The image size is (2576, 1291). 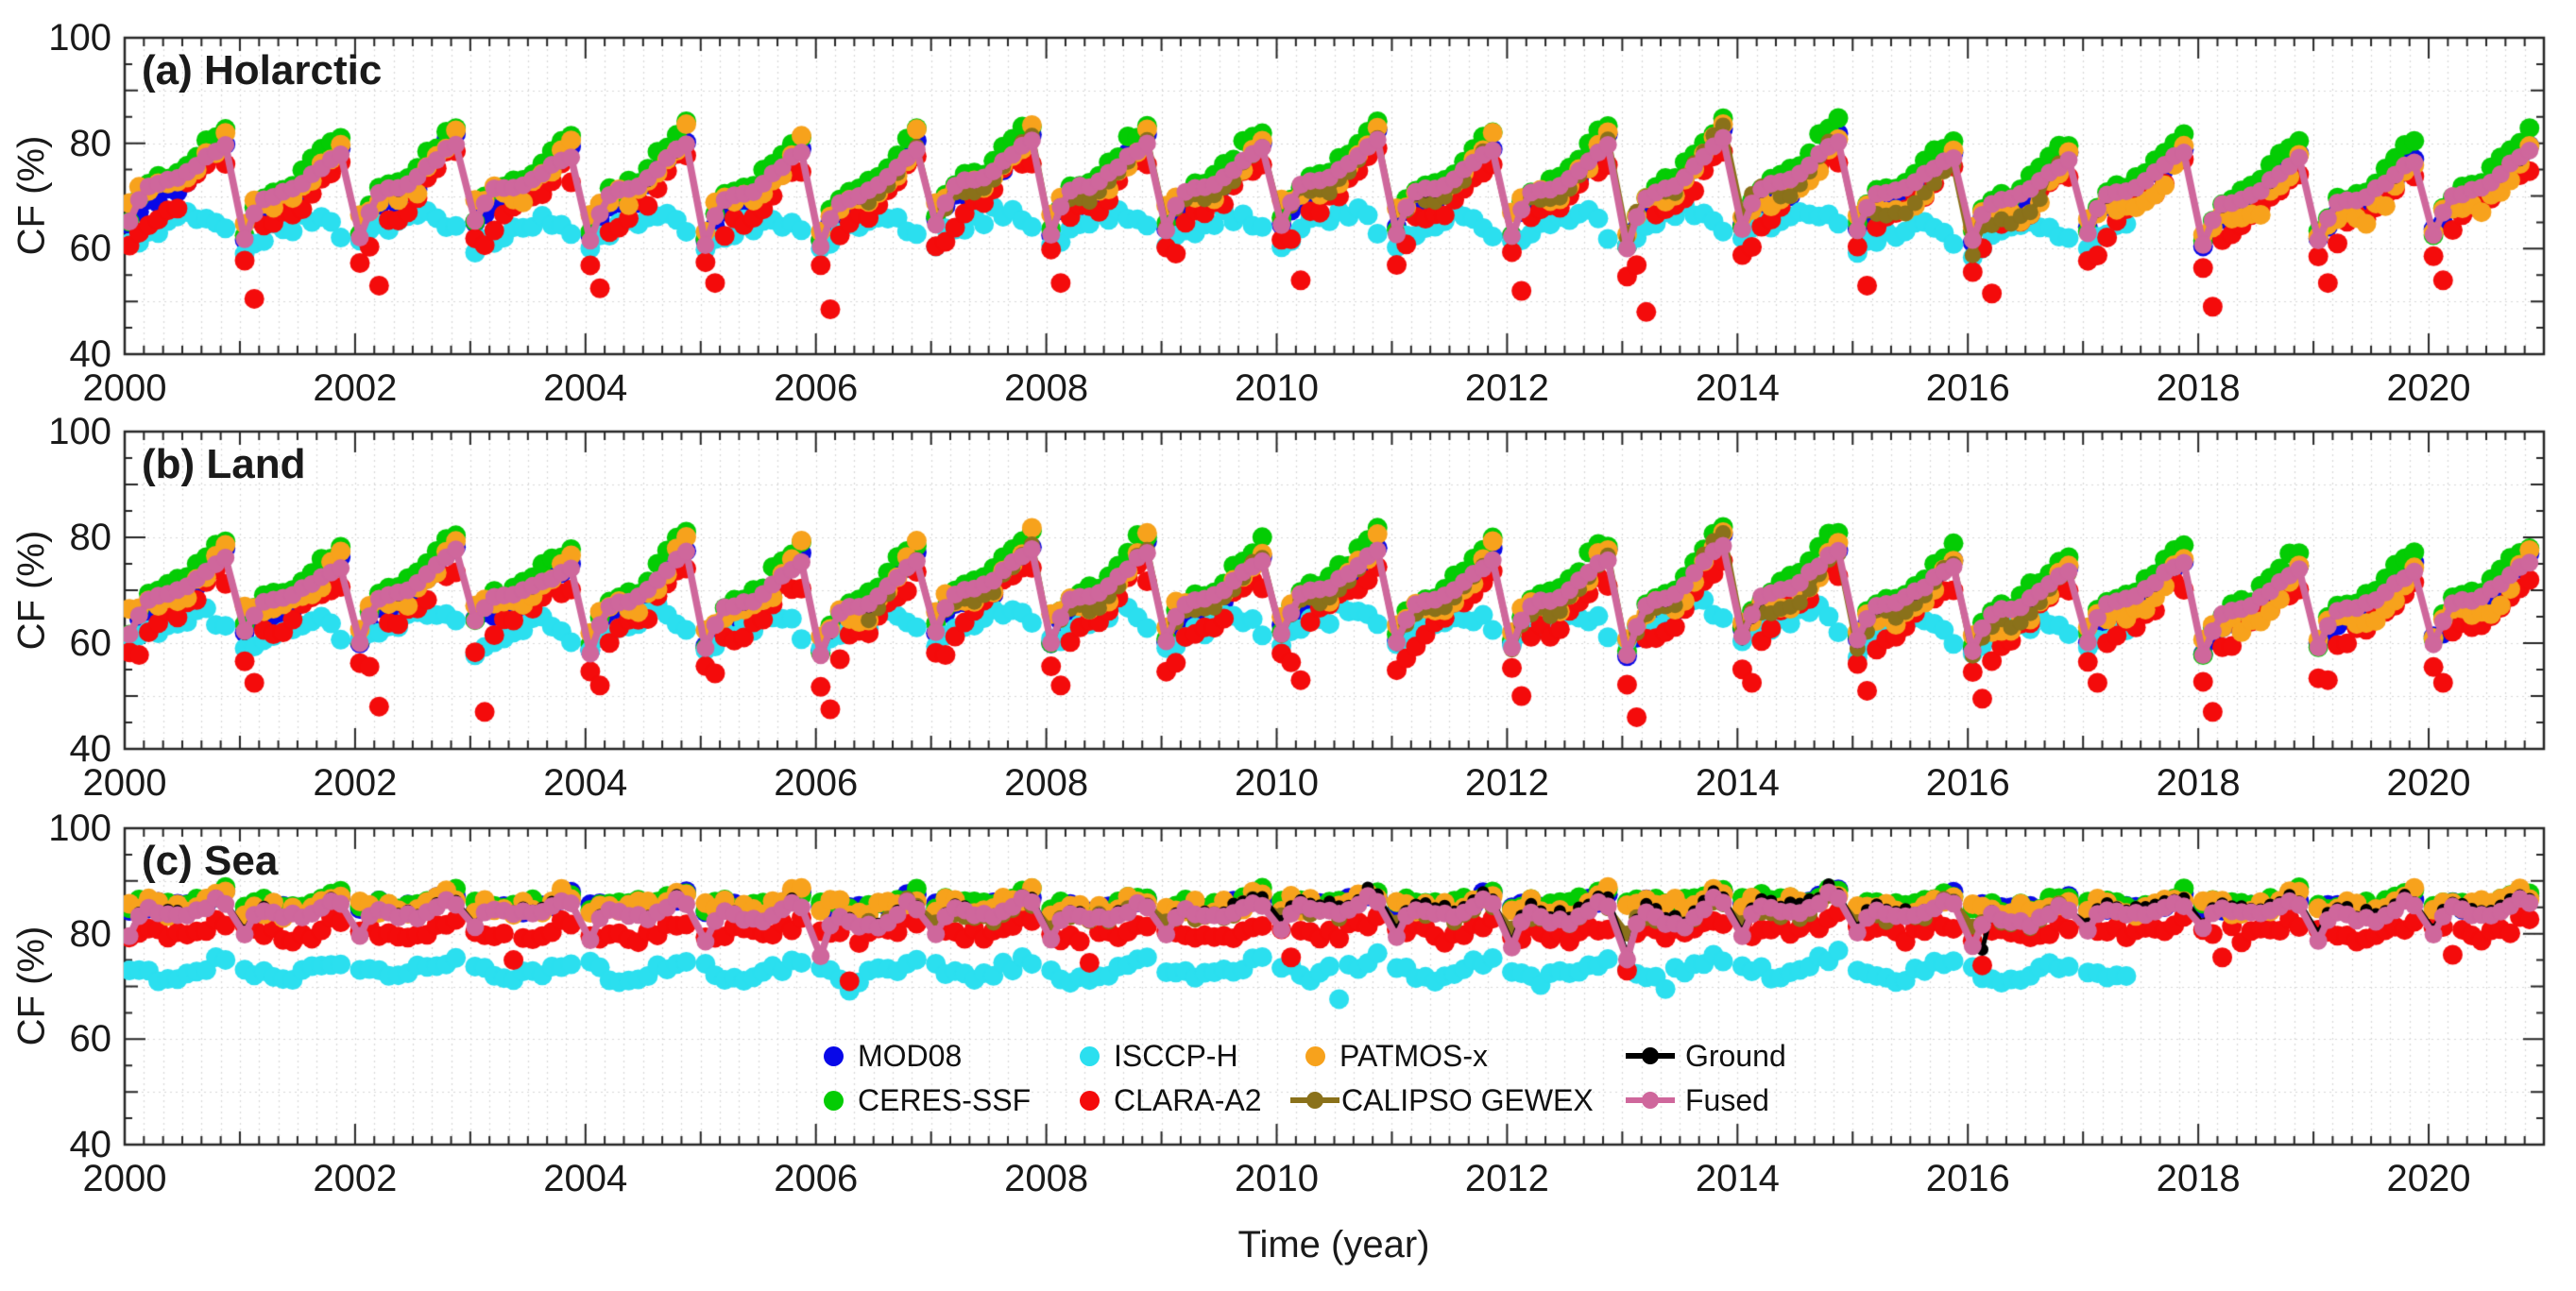 What do you see at coordinates (1090, 1055) in the screenshot?
I see `legend-dot-swatch-isccp-h` at bounding box center [1090, 1055].